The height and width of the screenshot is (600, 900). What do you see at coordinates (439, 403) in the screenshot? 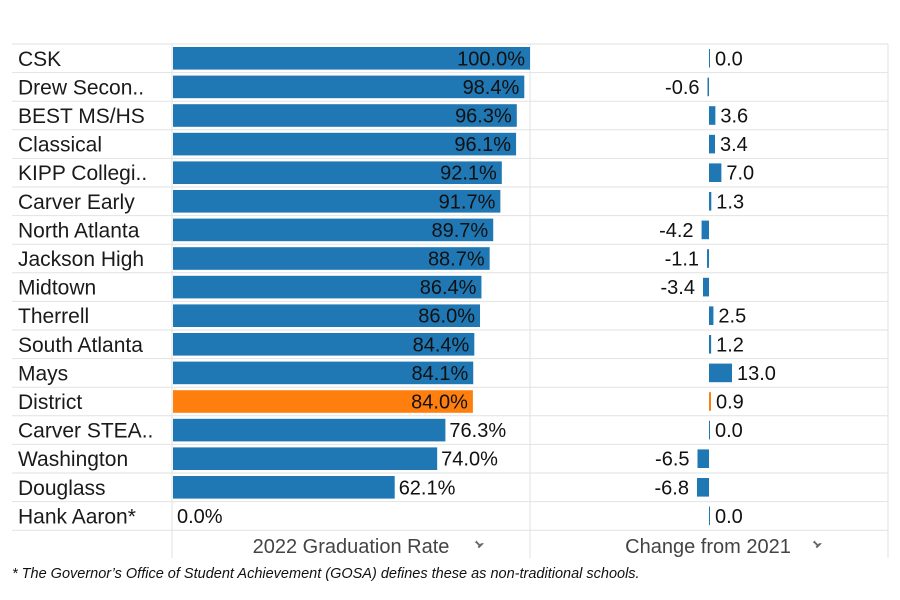
I see `grad-rate-label: 84.0%` at bounding box center [439, 403].